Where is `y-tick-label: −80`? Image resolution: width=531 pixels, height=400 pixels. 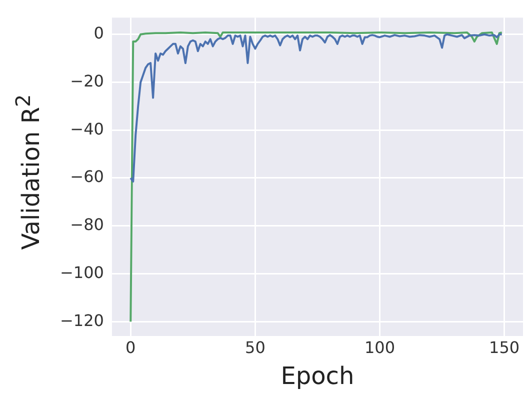 y-tick-label: −80 is located at coordinates (87, 224).